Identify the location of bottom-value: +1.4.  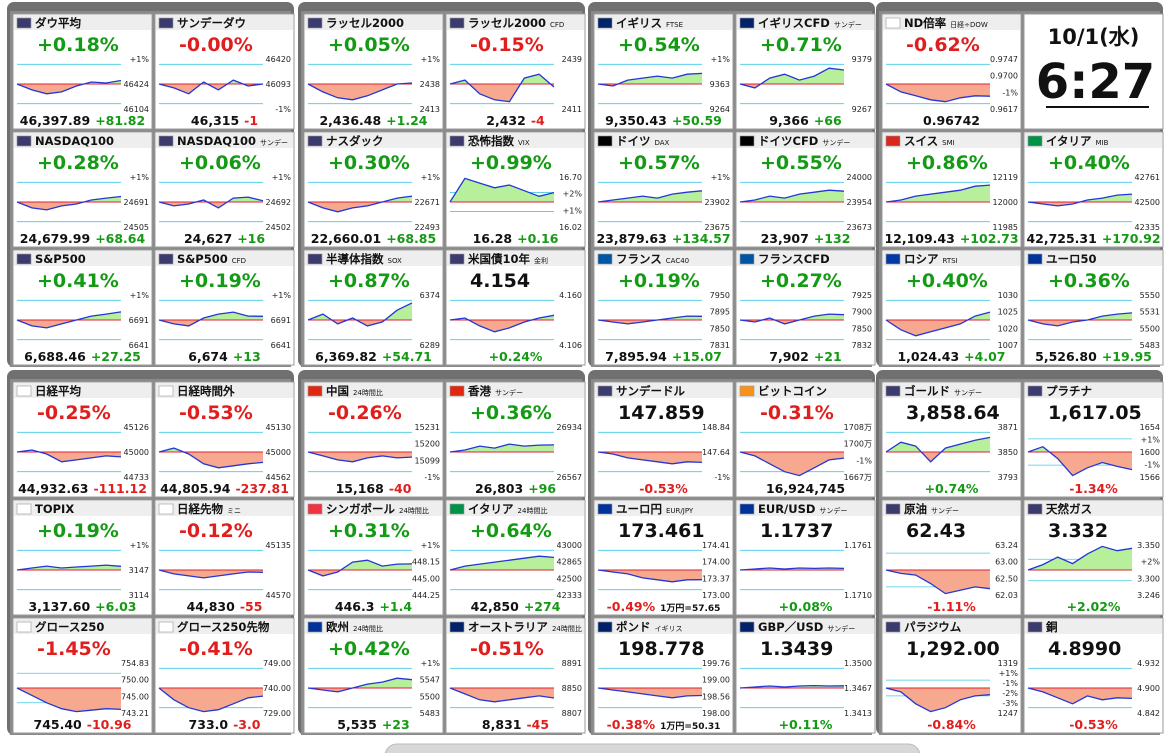
(395, 606).